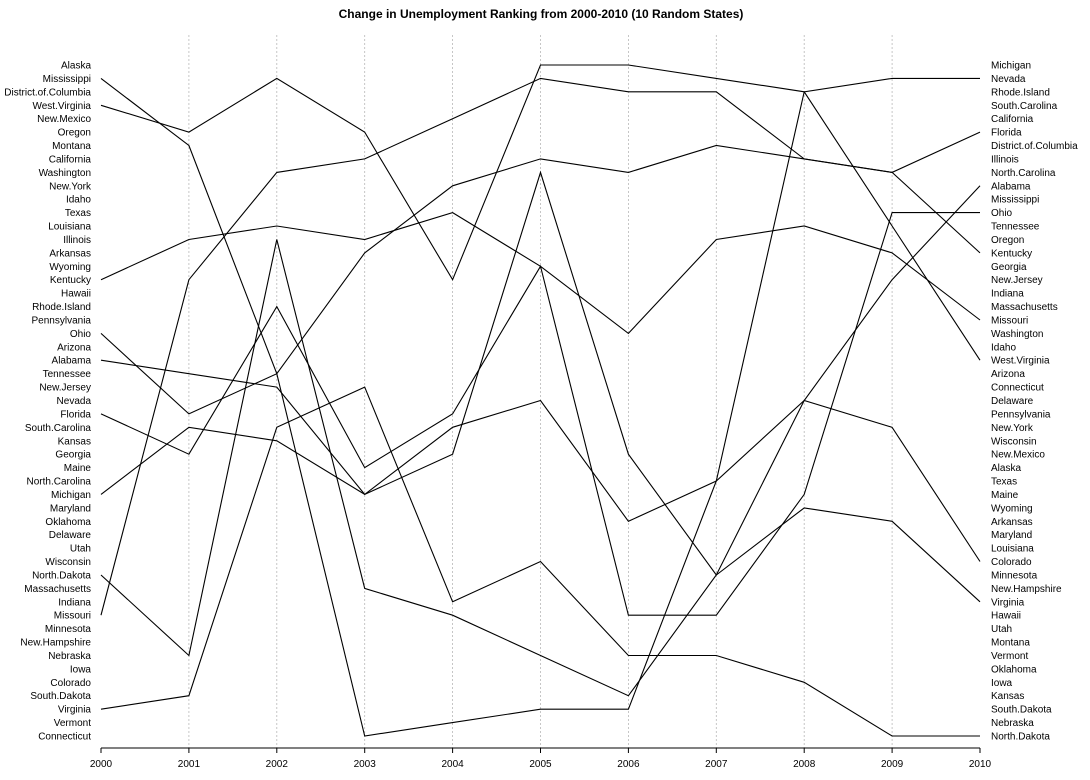 The width and height of the screenshot is (1090, 780). What do you see at coordinates (76, 66) in the screenshot?
I see `left-rank-label: Alaska` at bounding box center [76, 66].